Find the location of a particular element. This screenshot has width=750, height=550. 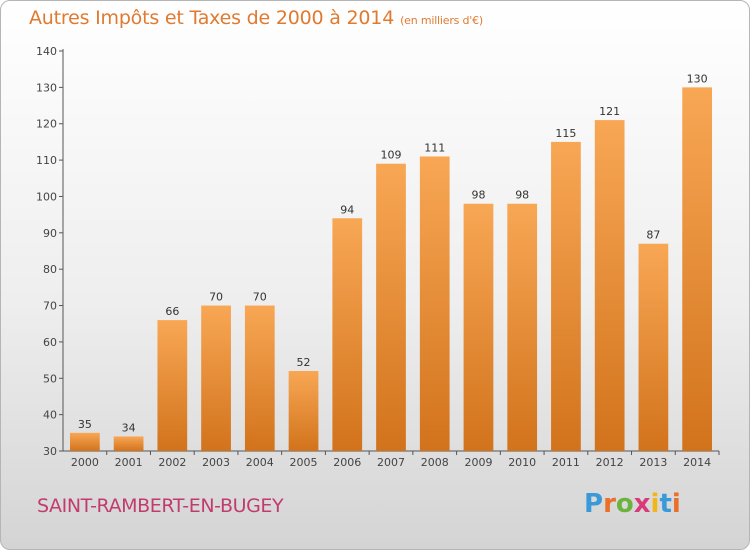

city-name: SAINT-RAMBERT-EN-BUGEY is located at coordinates (160, 506).